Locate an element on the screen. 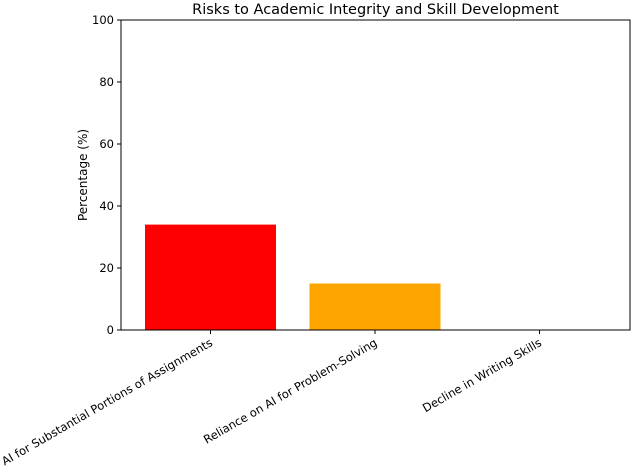 The height and width of the screenshot is (471, 635). y-axis-label: Percentage (%) is located at coordinates (83, 175).